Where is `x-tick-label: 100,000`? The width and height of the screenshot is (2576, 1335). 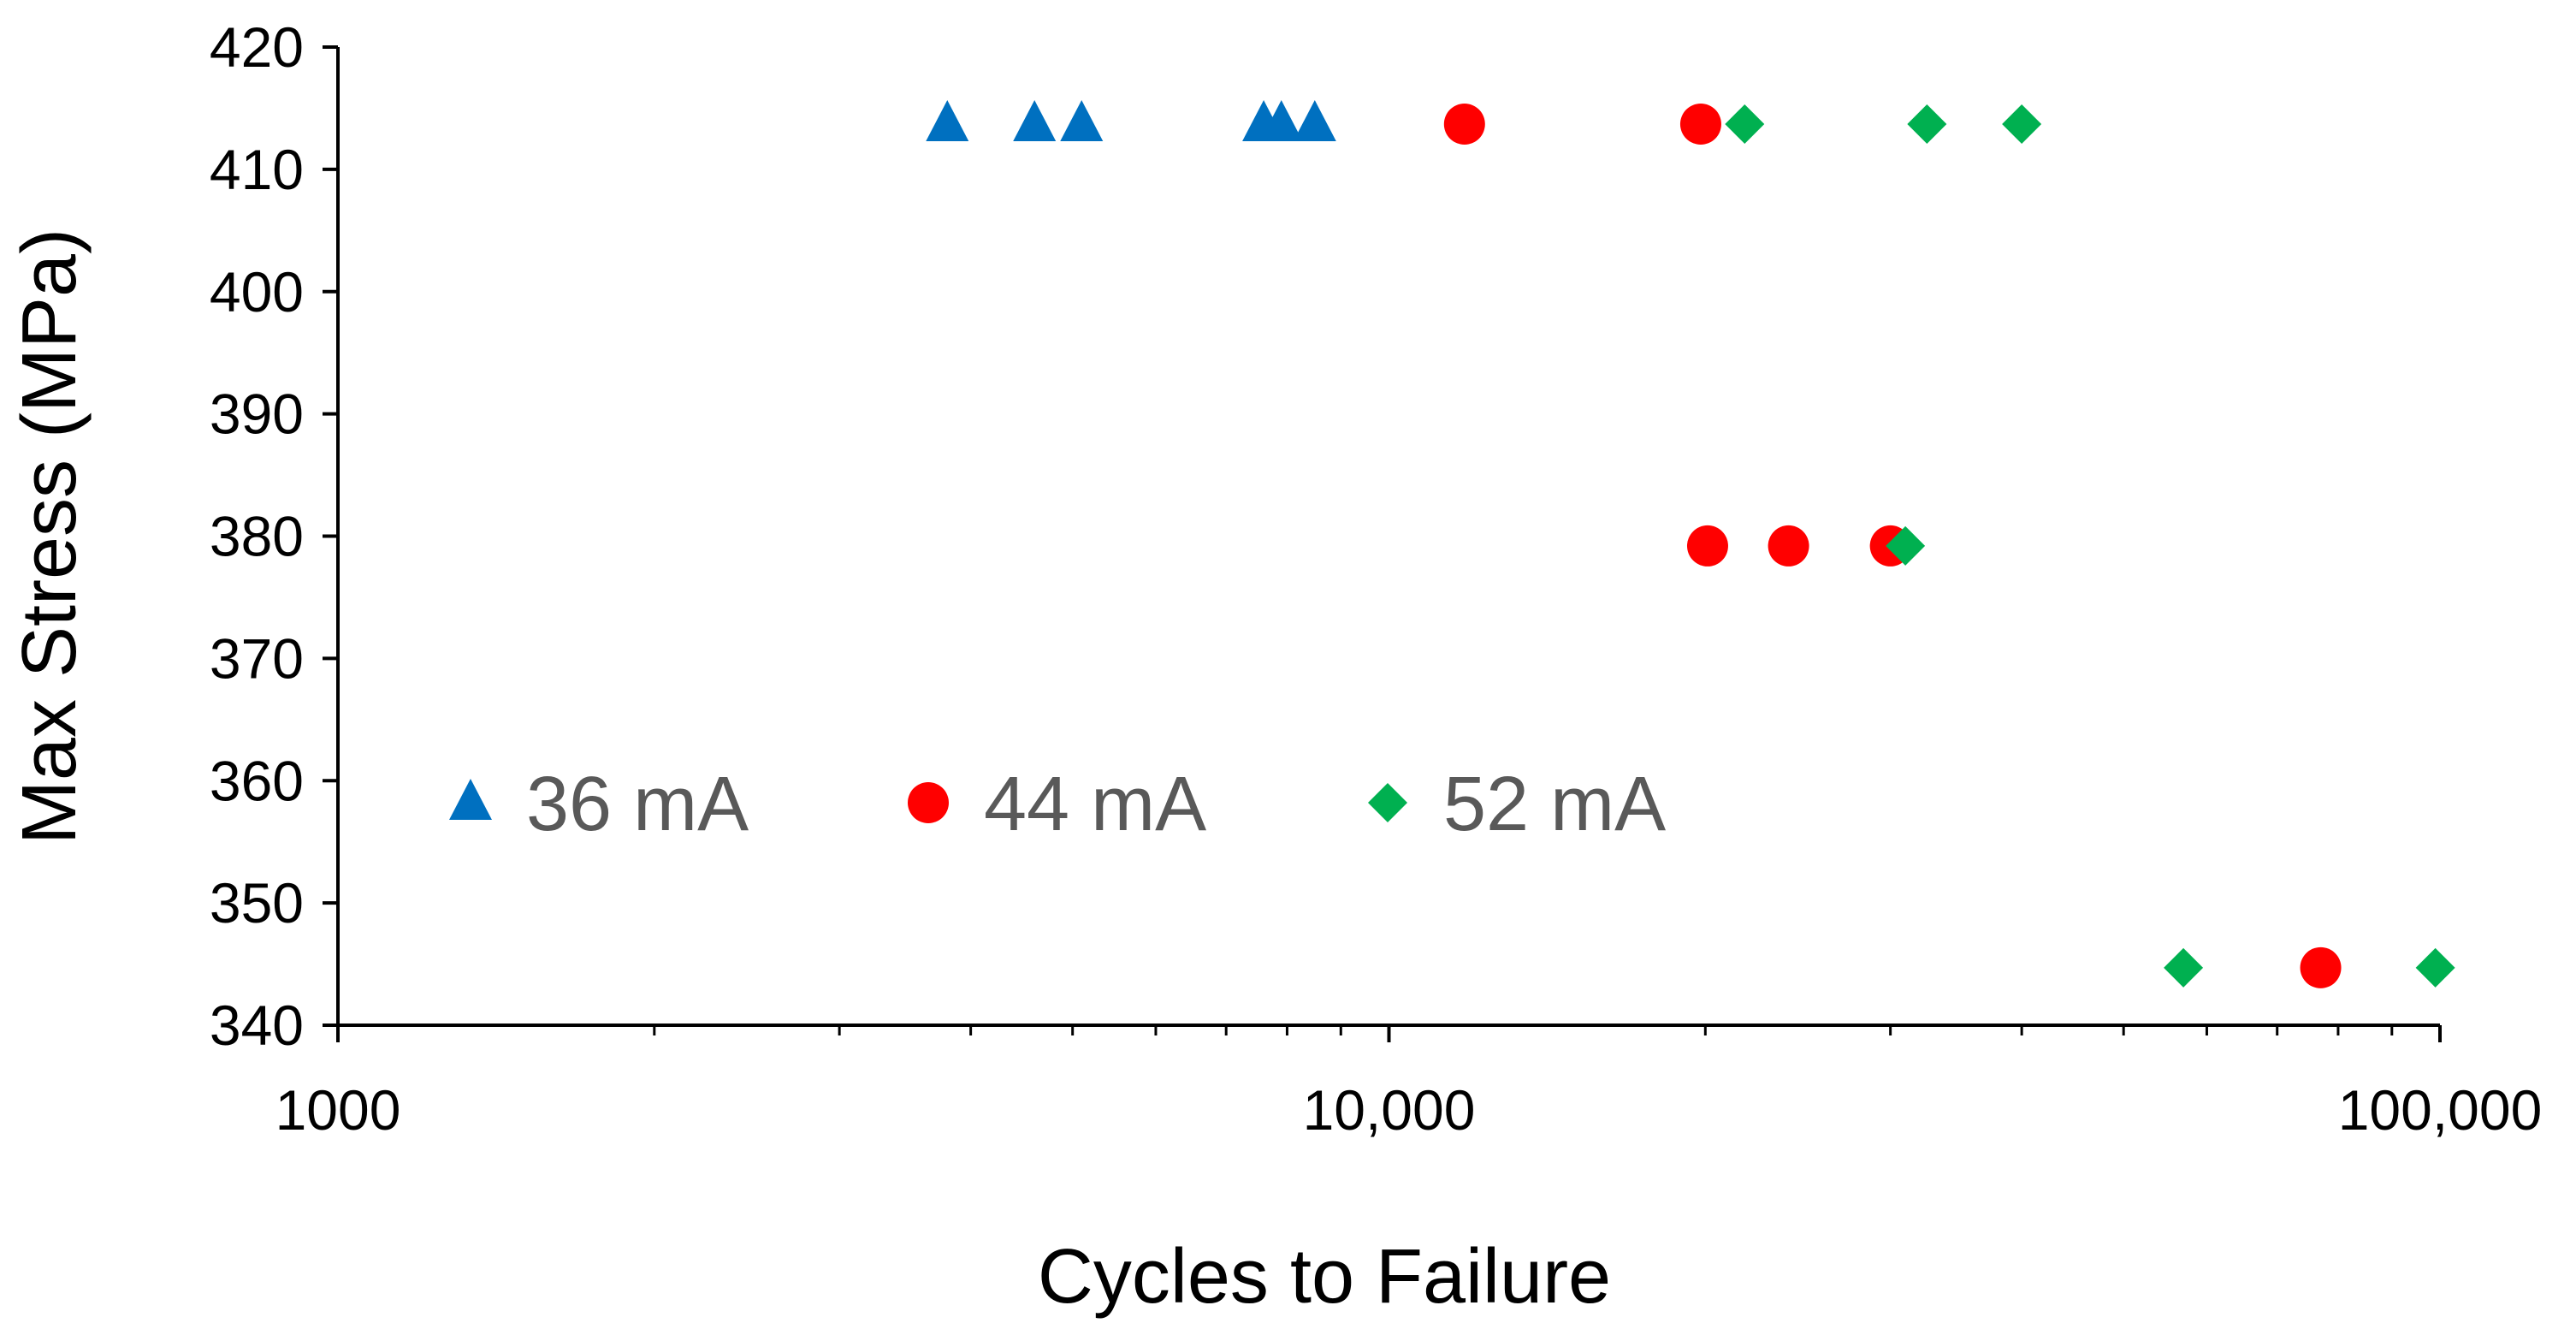 x-tick-label: 100,000 is located at coordinates (2440, 1110).